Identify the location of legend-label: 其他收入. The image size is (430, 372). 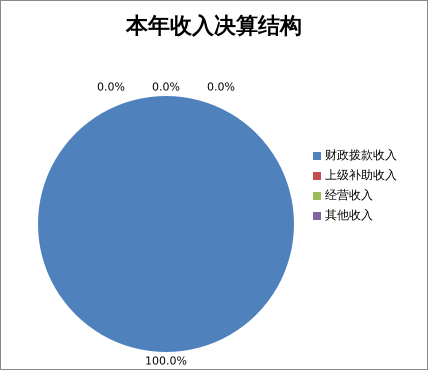
(349, 215).